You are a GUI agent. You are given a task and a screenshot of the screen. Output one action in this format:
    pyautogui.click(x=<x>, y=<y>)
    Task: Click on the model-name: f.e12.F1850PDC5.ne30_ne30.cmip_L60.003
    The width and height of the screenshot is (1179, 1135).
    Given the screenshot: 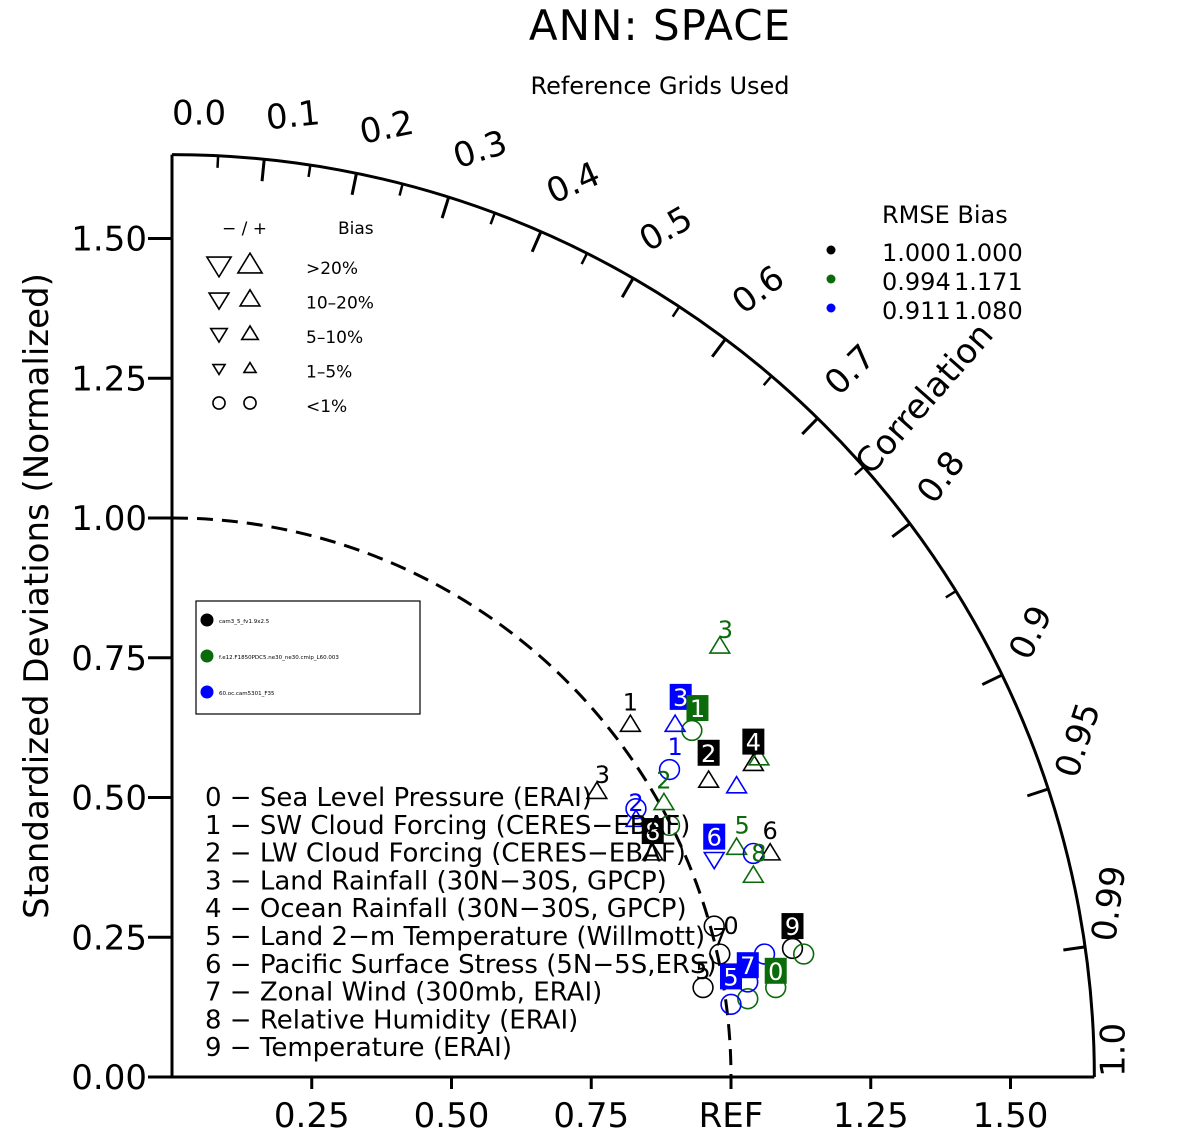 What is the action you would take?
    pyautogui.click(x=279, y=658)
    